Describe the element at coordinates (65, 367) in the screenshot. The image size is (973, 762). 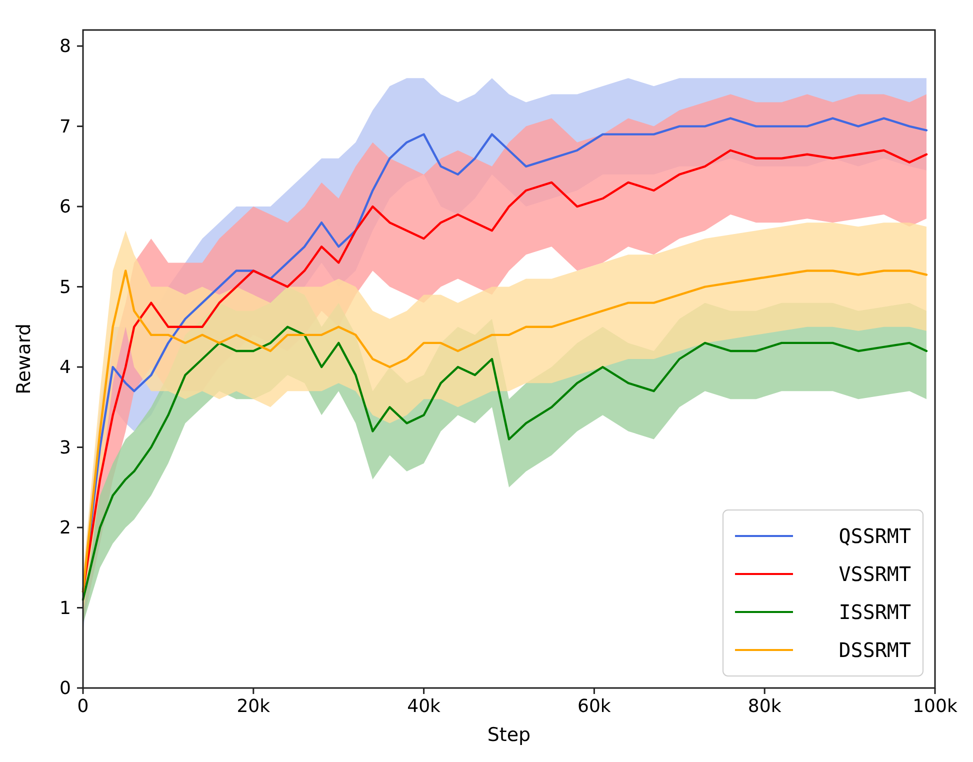
I see `y-tick-label: 4` at that location.